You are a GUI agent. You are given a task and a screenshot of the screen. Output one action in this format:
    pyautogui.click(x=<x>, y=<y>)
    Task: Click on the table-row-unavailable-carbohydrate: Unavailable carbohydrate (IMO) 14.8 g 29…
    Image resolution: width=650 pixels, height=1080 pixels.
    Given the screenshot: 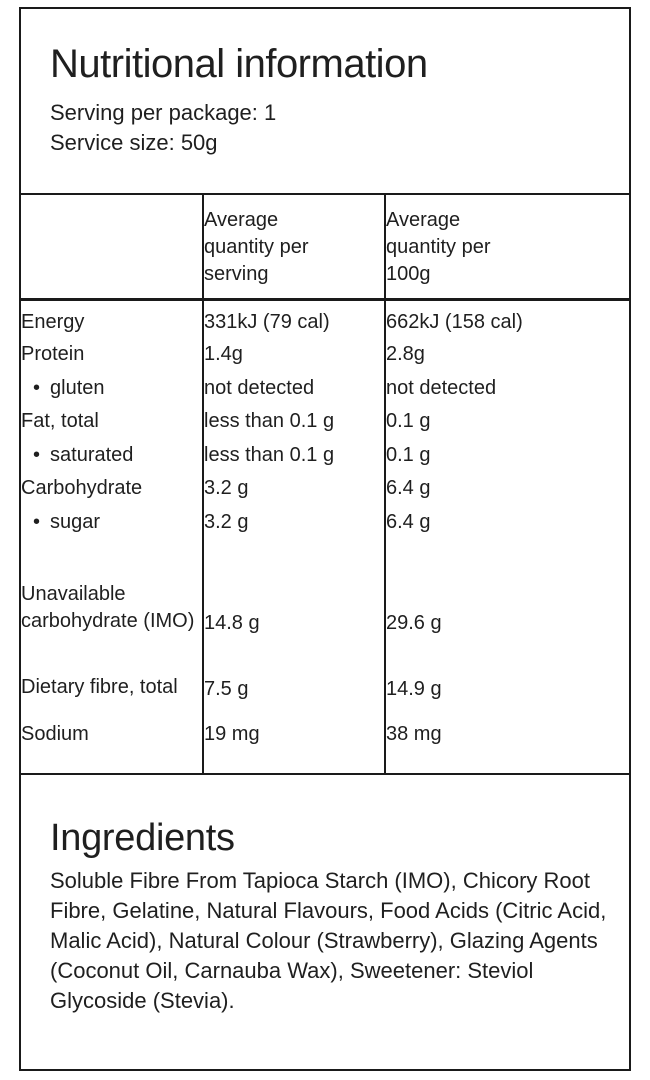 What is the action you would take?
    pyautogui.click(x=325, y=589)
    